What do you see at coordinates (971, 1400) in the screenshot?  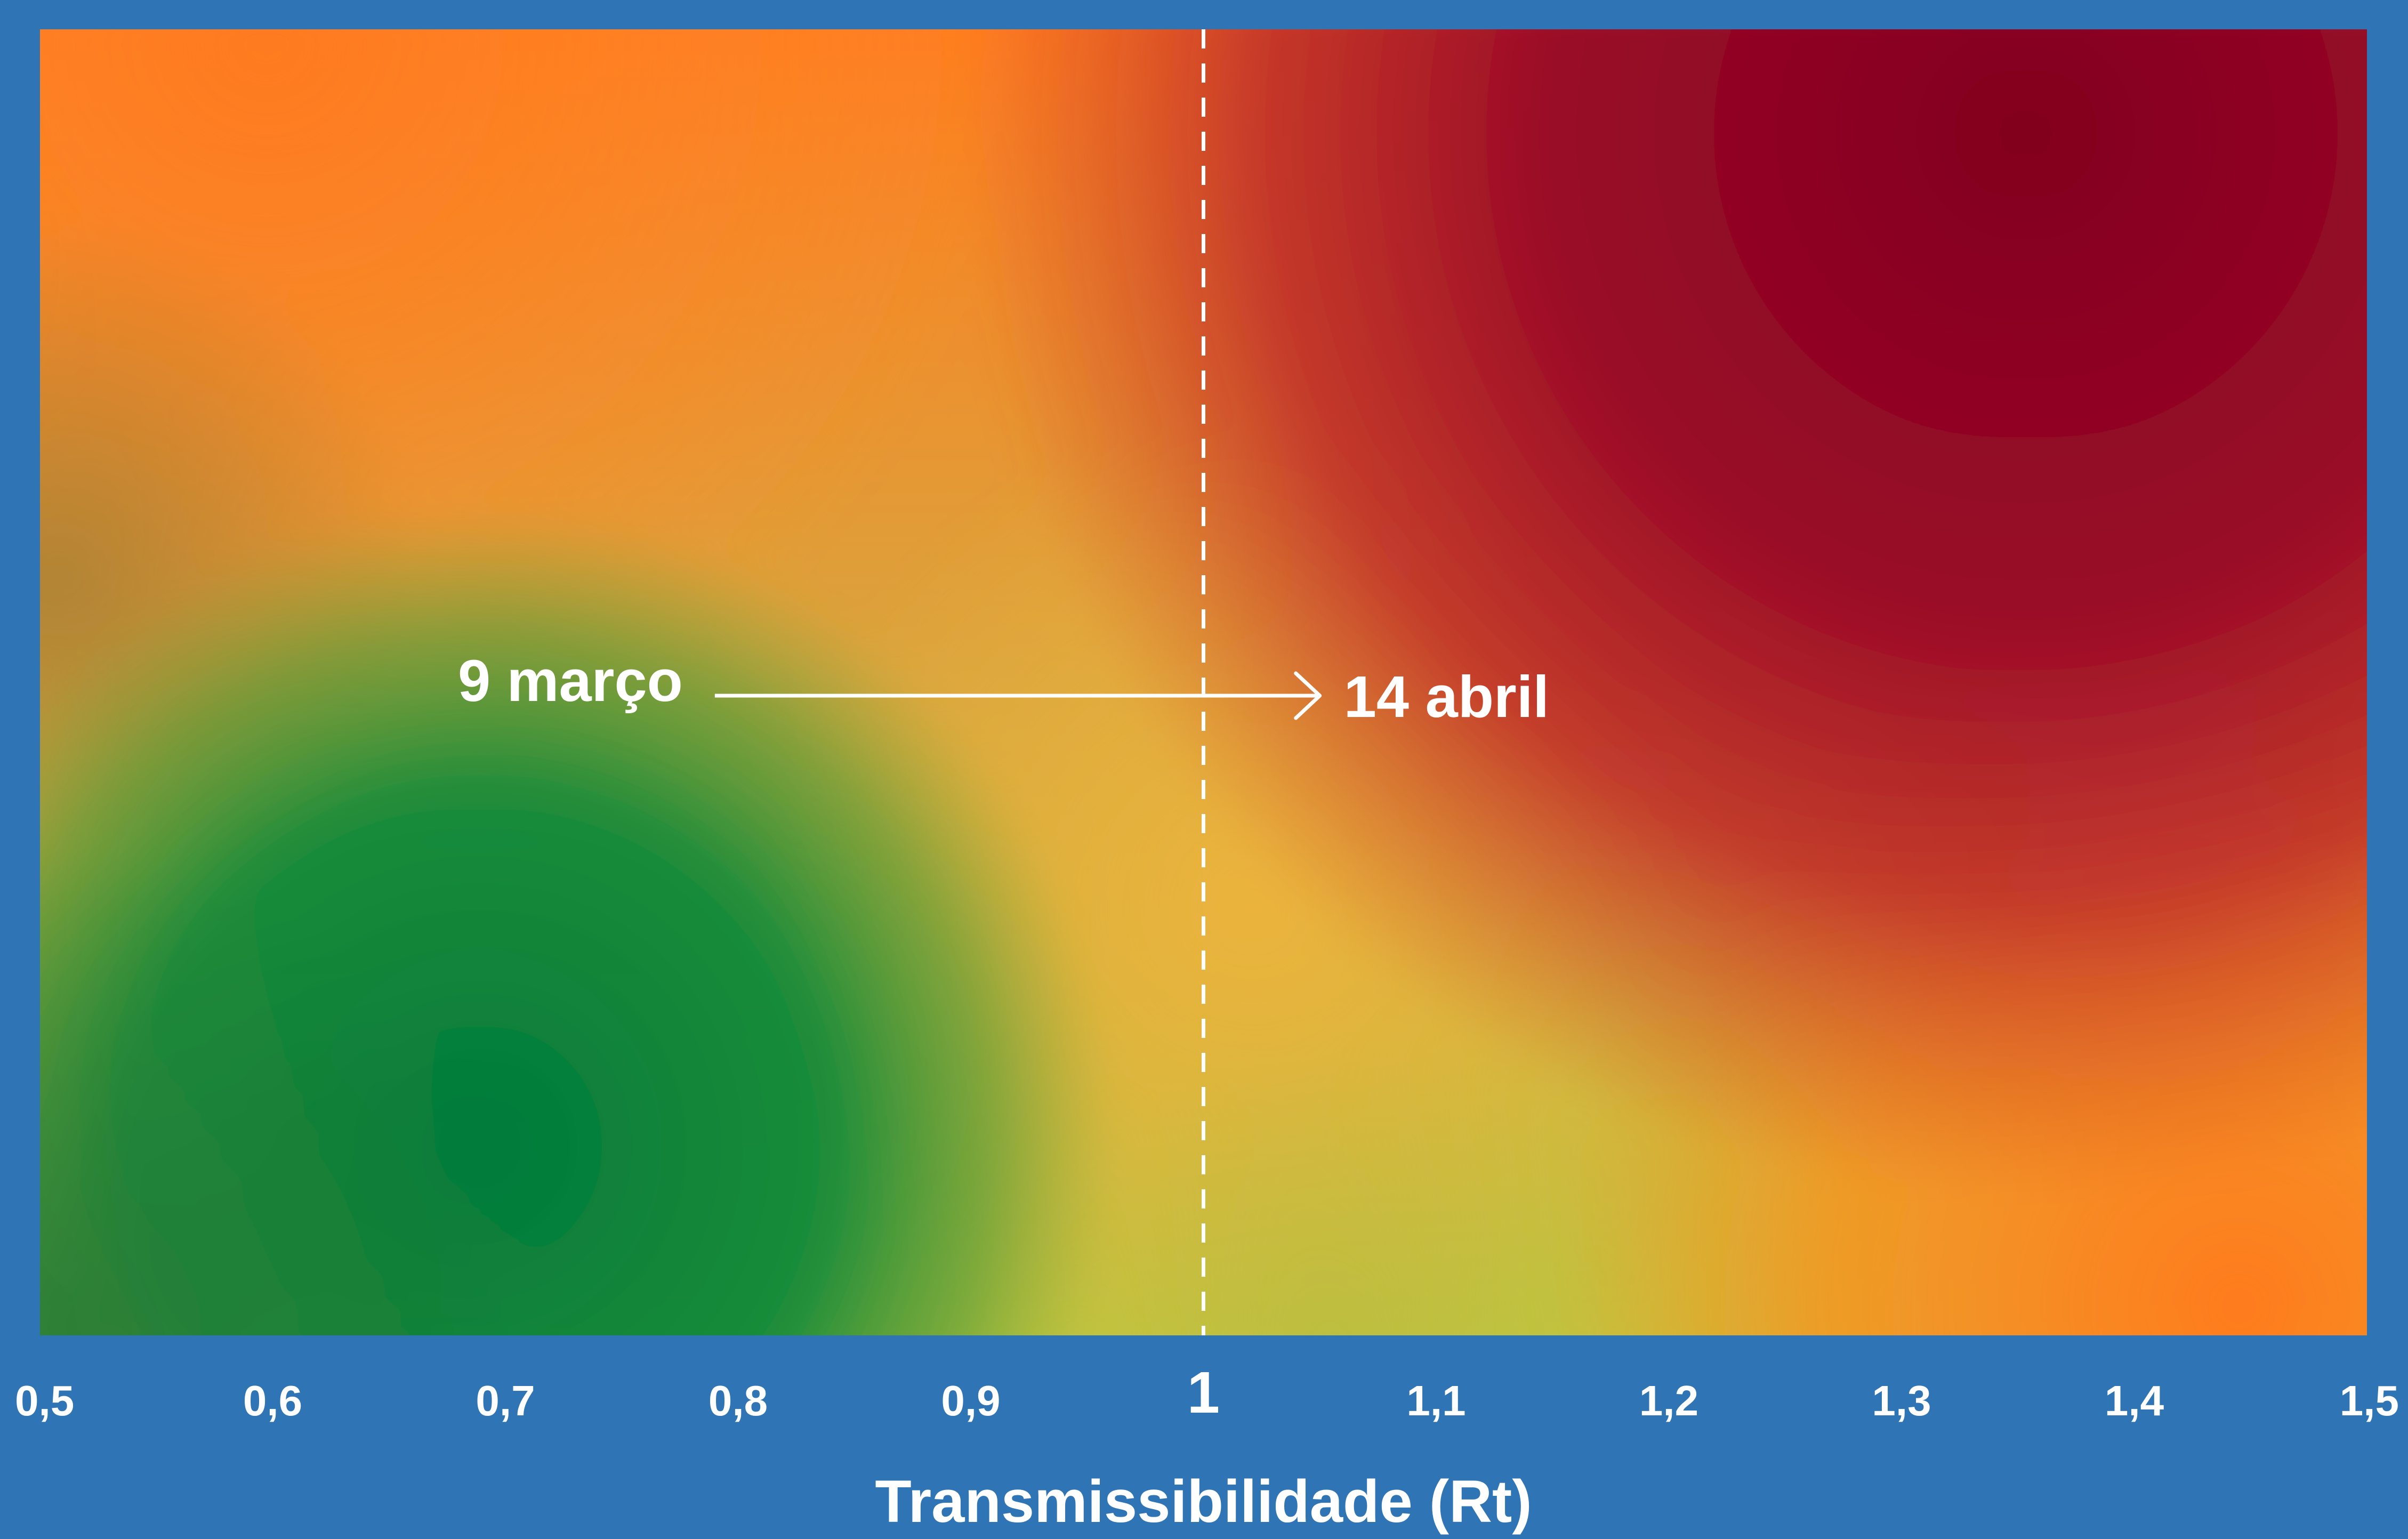 I see `x-tick-label: 0,9` at bounding box center [971, 1400].